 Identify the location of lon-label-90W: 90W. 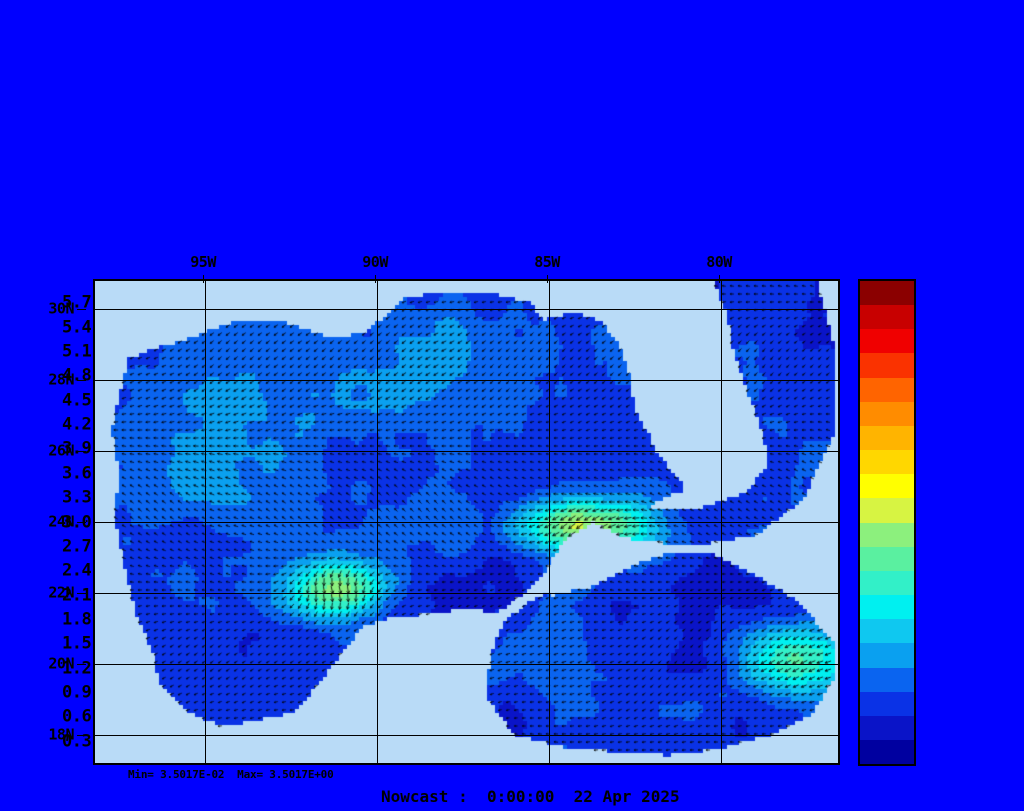
(375, 262).